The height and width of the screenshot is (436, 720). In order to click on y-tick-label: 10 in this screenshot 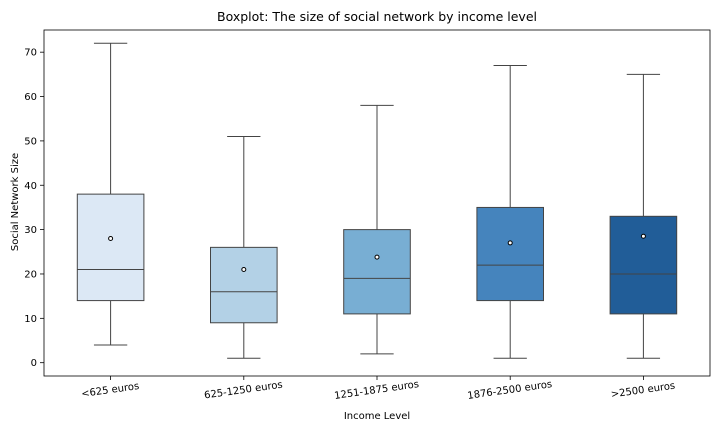, I will do `click(30, 319)`.